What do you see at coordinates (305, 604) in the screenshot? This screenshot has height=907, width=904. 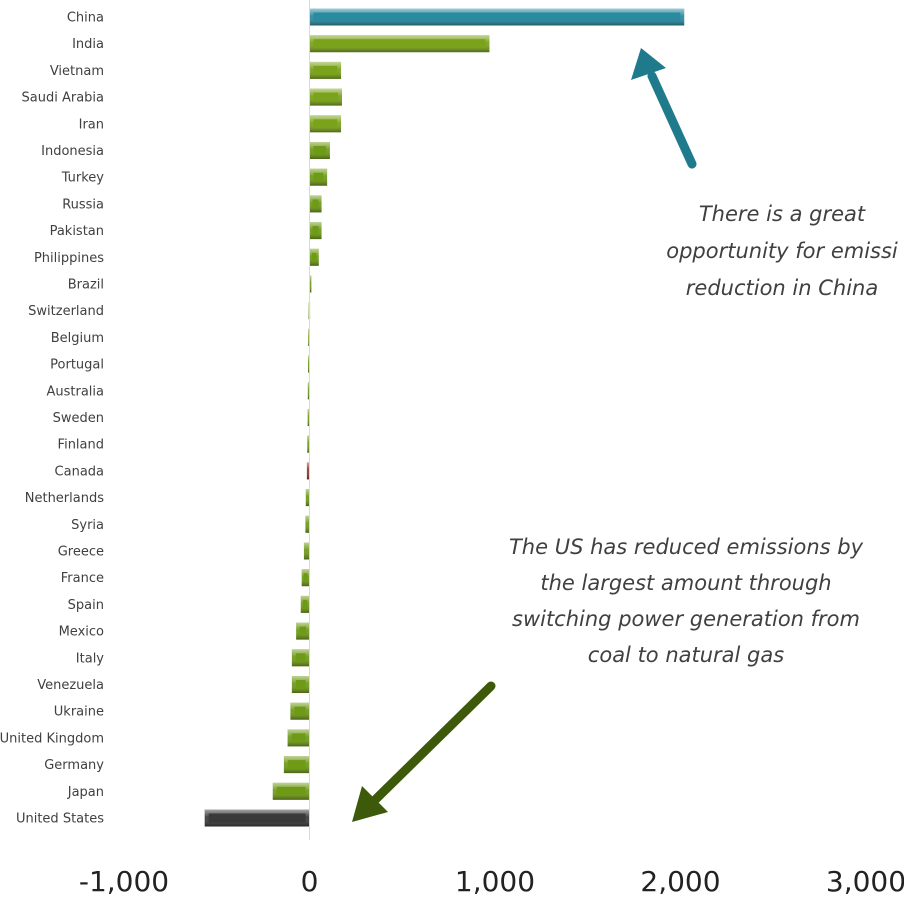 I see `bar-spain` at bounding box center [305, 604].